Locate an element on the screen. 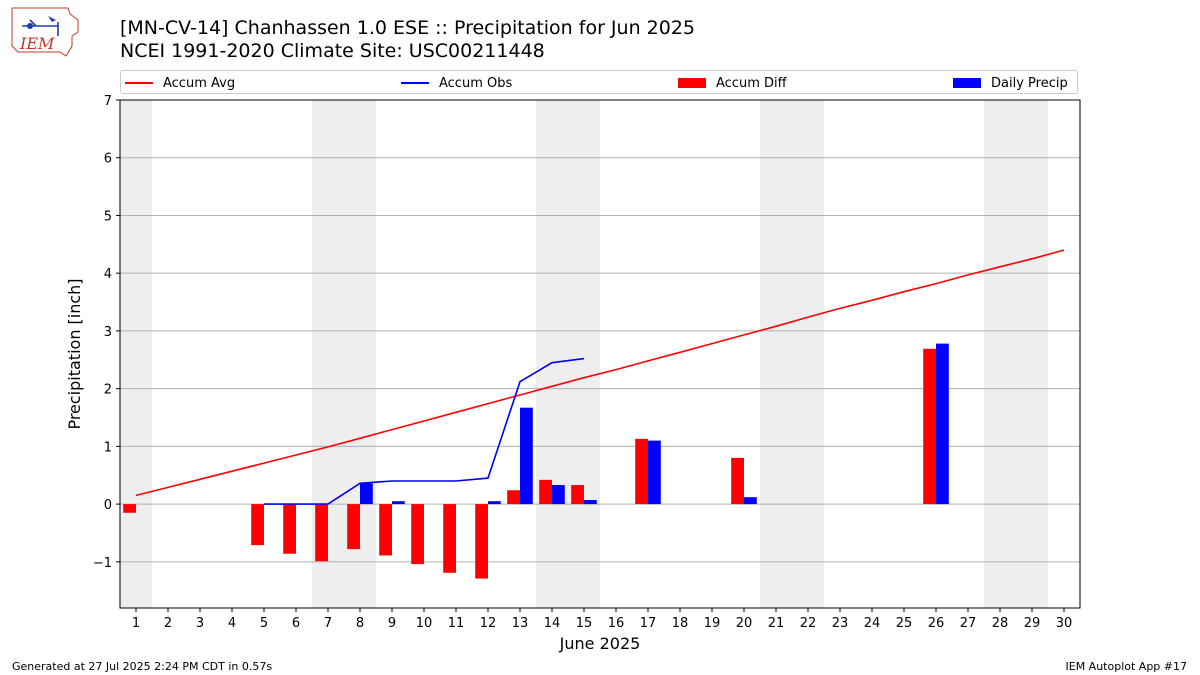  x-tick-label: 23 is located at coordinates (840, 623).